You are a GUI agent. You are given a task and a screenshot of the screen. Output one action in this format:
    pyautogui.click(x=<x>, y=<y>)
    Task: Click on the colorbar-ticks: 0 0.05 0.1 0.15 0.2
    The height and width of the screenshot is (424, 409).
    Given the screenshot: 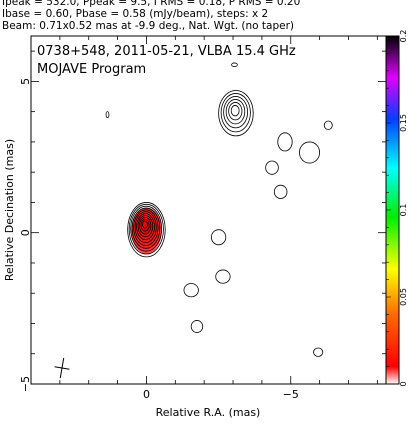 What is the action you would take?
    pyautogui.click(x=397, y=208)
    